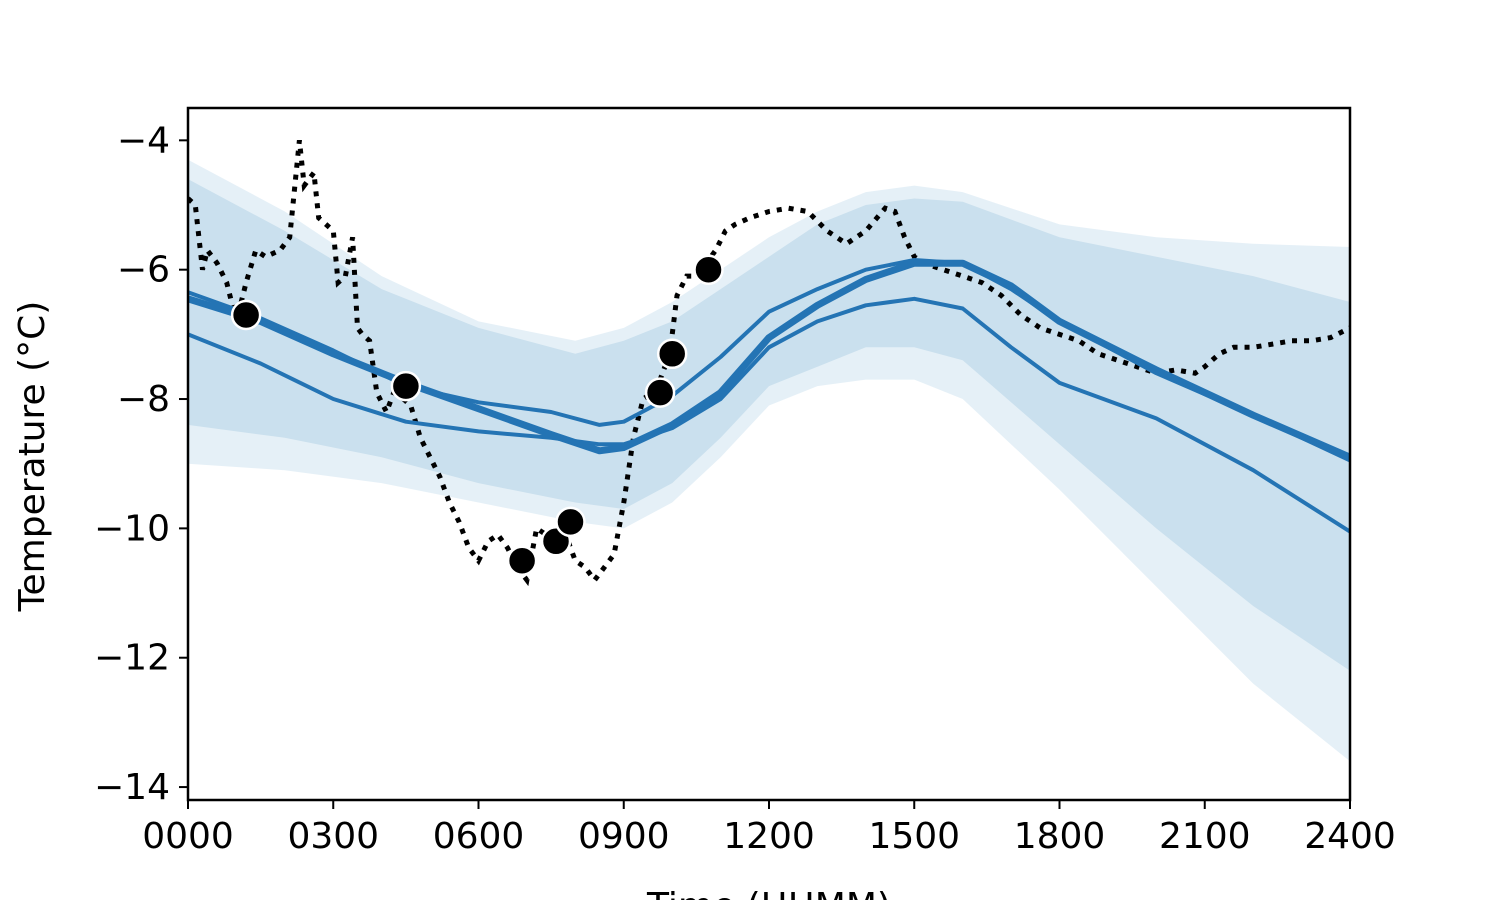 This screenshot has width=1500, height=900. What do you see at coordinates (143, 399) in the screenshot?
I see `y-tick-label: −8` at bounding box center [143, 399].